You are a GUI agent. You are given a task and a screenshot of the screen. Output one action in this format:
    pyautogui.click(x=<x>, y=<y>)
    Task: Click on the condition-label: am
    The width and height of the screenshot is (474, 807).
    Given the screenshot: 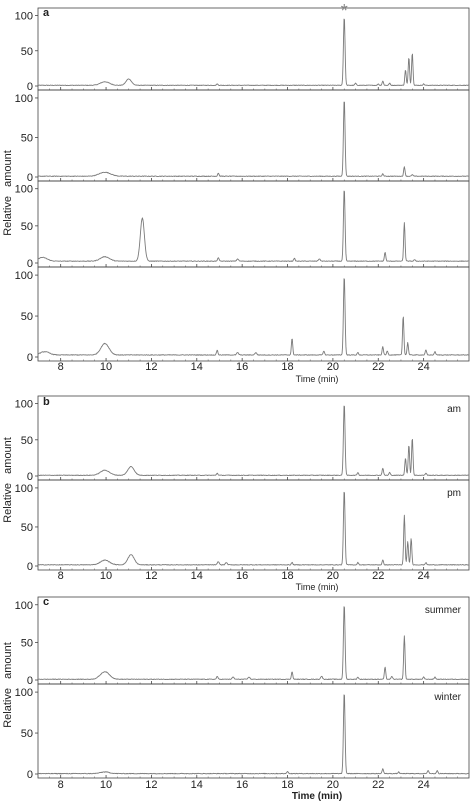 What is the action you would take?
    pyautogui.click(x=454, y=409)
    